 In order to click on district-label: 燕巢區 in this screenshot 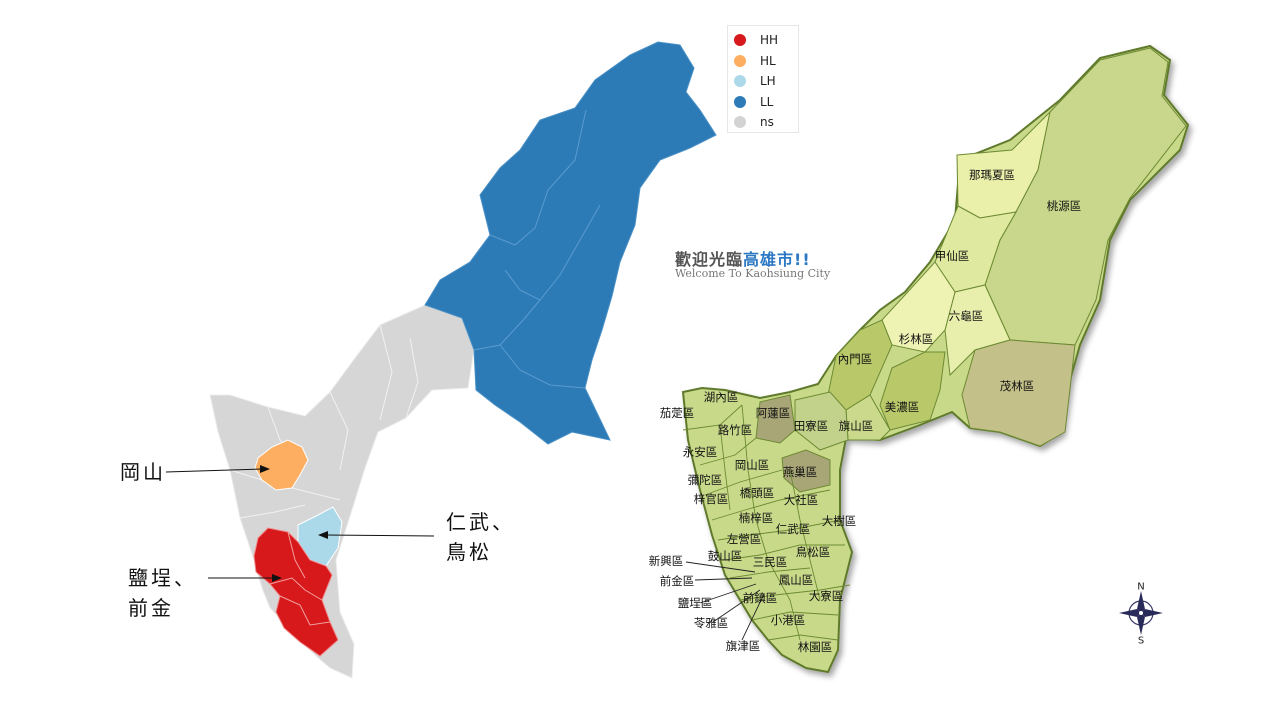, I will do `click(800, 472)`.